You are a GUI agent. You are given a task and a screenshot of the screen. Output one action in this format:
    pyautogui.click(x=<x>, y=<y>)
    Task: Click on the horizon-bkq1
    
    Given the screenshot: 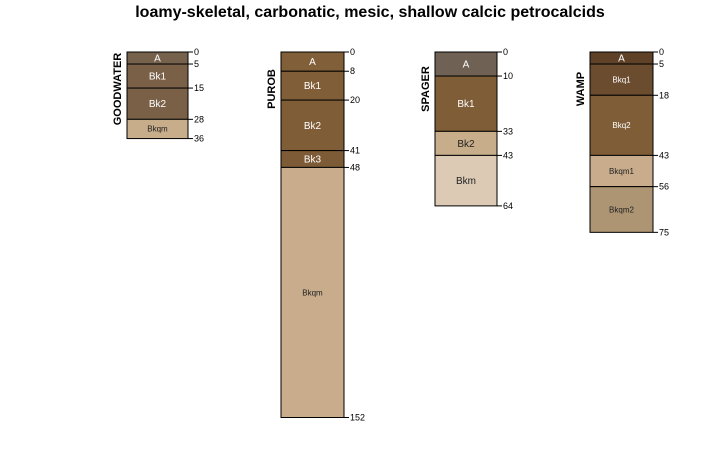 What is the action you would take?
    pyautogui.click(x=621, y=79)
    